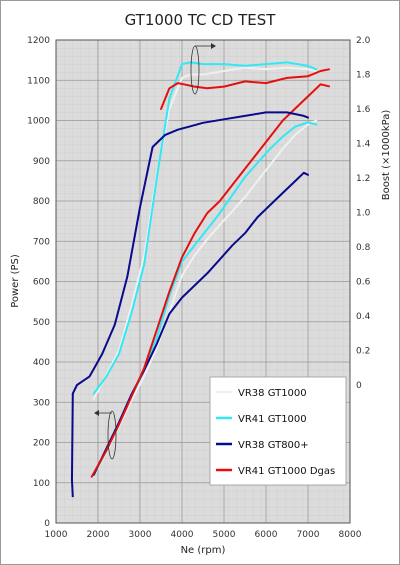  I want to click on x-axis-ticks: 1000 2000 3000 4000 5000 6000 7000 8000, so click(203, 535).